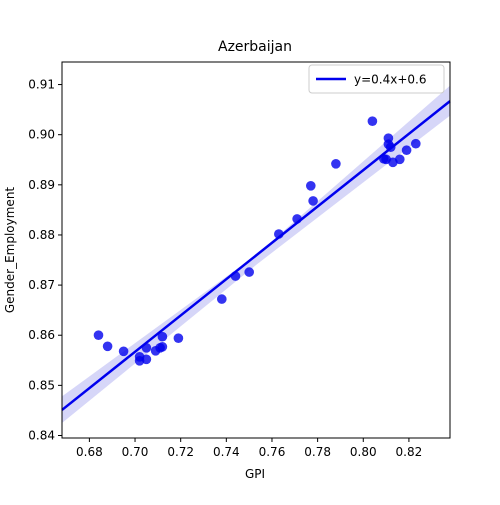  What do you see at coordinates (41, 235) in the screenshot?
I see `y-tick-label: 0.88` at bounding box center [41, 235].